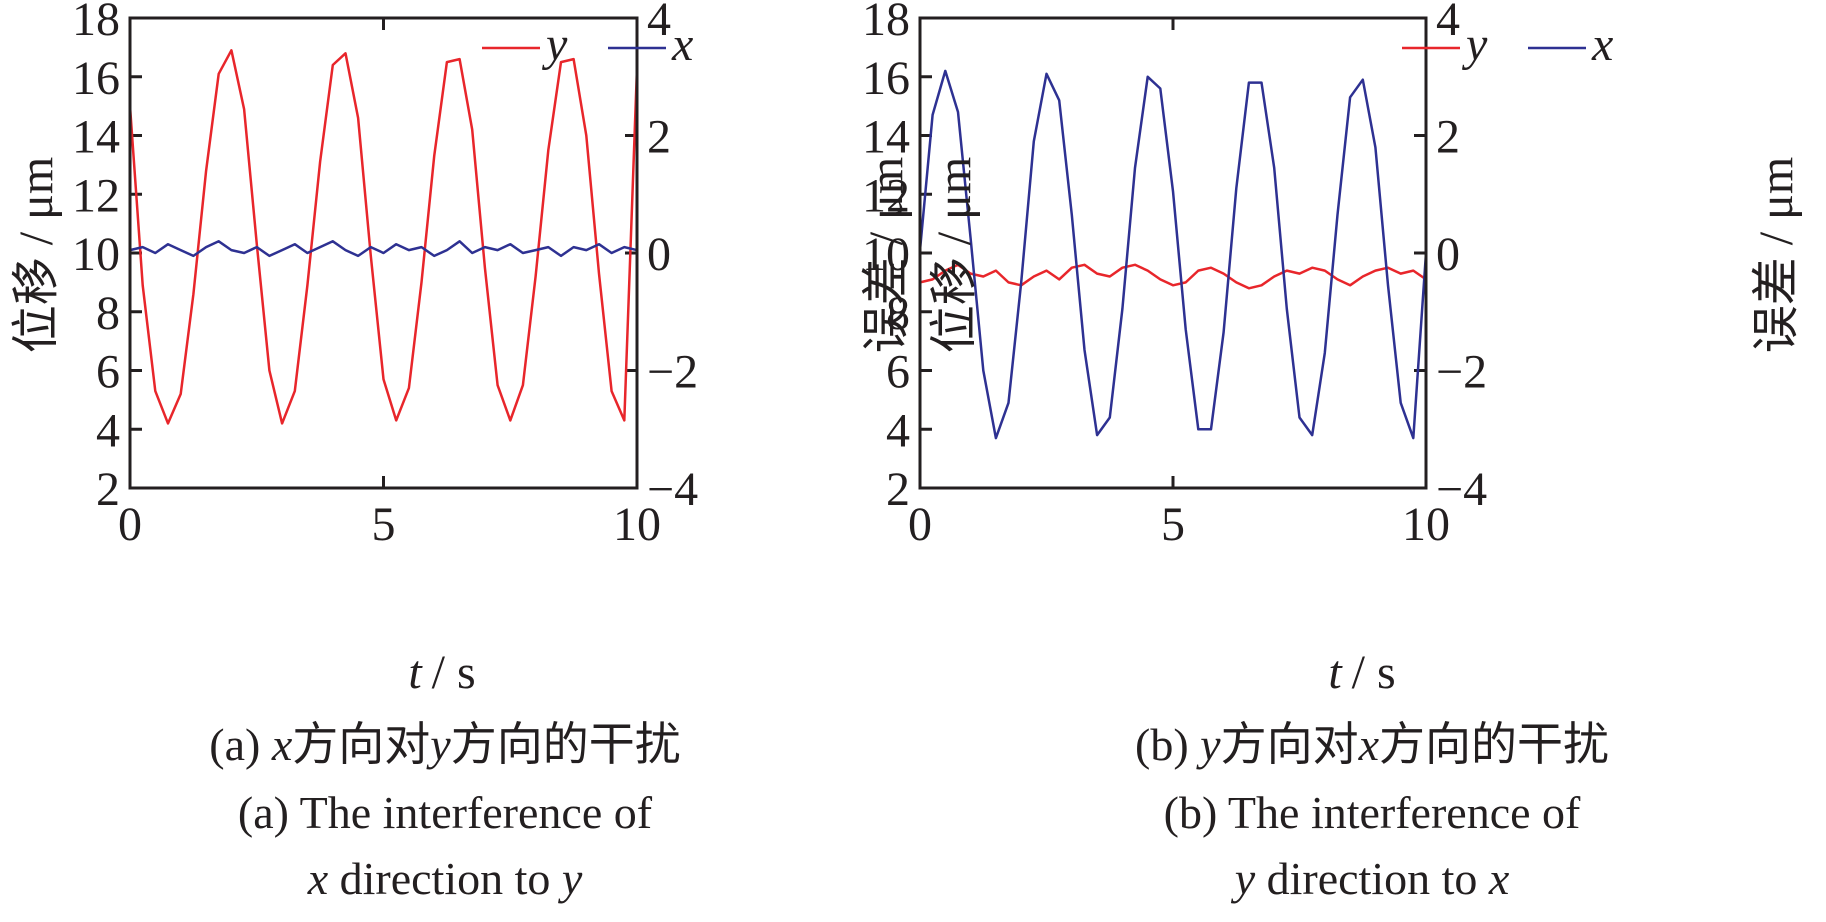  What do you see at coordinates (1208, 744) in the screenshot?
I see `panel-b-caption-cn-var1: y` at bounding box center [1208, 744].